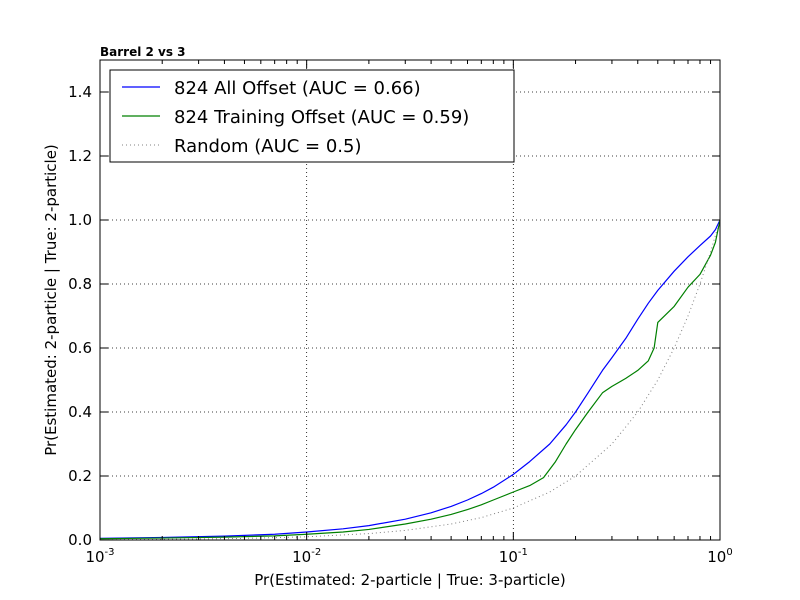  I want to click on x-tick-labels: 10⁻³ 10⁻² 10⁻¹ 10⁰, so click(408, 556).